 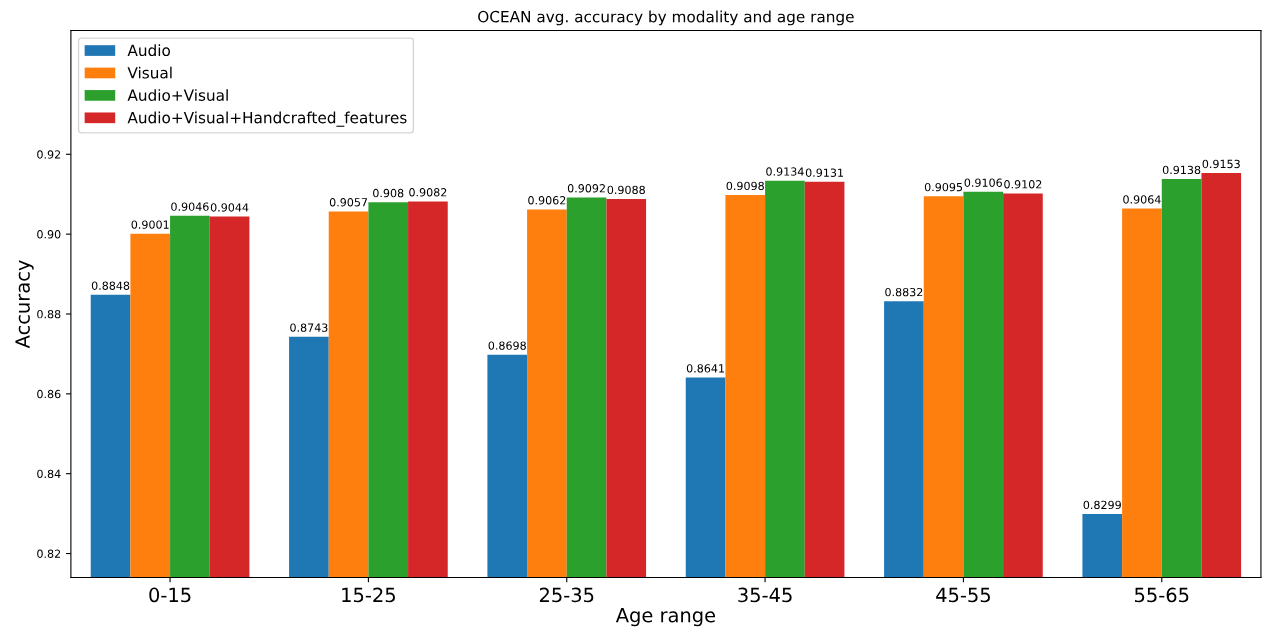 I want to click on x-axis-title: Age range, so click(x=665, y=617).